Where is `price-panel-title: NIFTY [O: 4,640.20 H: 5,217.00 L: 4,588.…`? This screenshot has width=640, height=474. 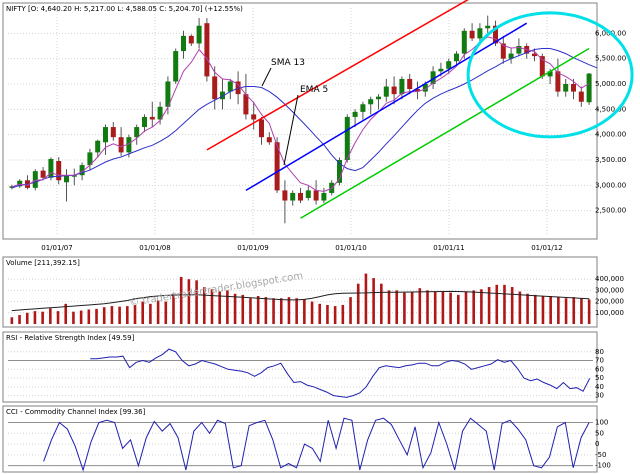 price-panel-title: NIFTY [O: 4,640.20 H: 5,217.00 L: 4,588.… is located at coordinates (124, 9).